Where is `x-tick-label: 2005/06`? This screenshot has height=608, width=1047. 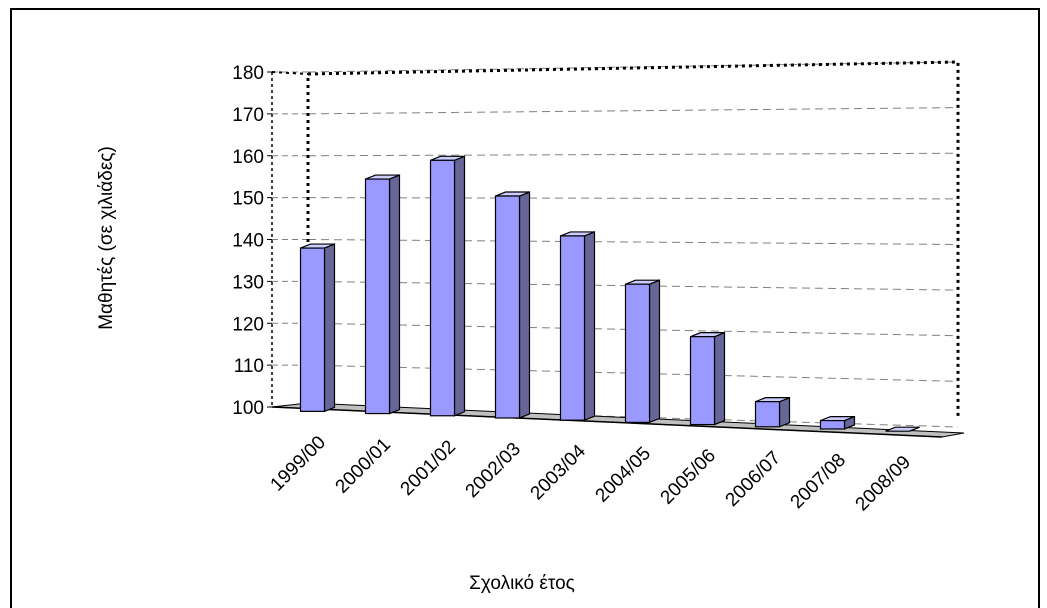 x-tick-label: 2005/06 is located at coordinates (688, 476).